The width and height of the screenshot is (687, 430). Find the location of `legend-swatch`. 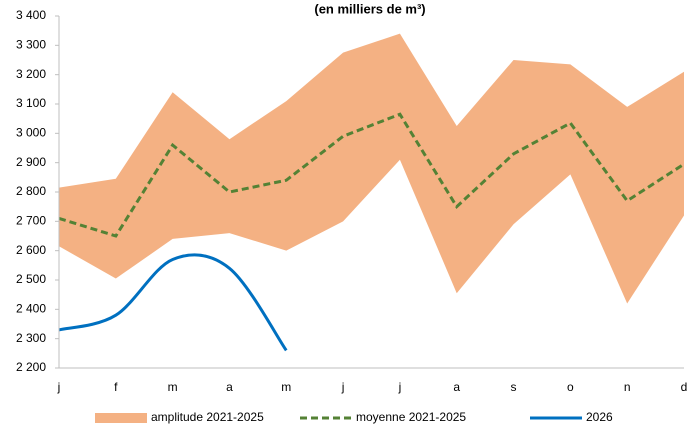

legend-swatch is located at coordinates (121, 418).